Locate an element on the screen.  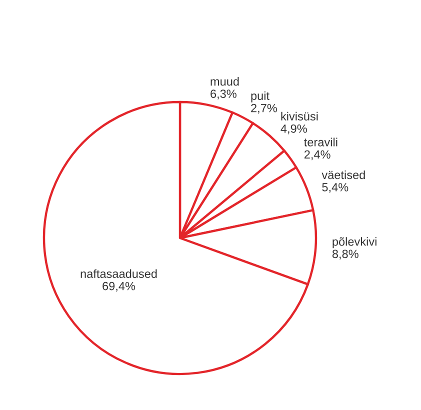
slice-label: teravili is located at coordinates (321, 142).